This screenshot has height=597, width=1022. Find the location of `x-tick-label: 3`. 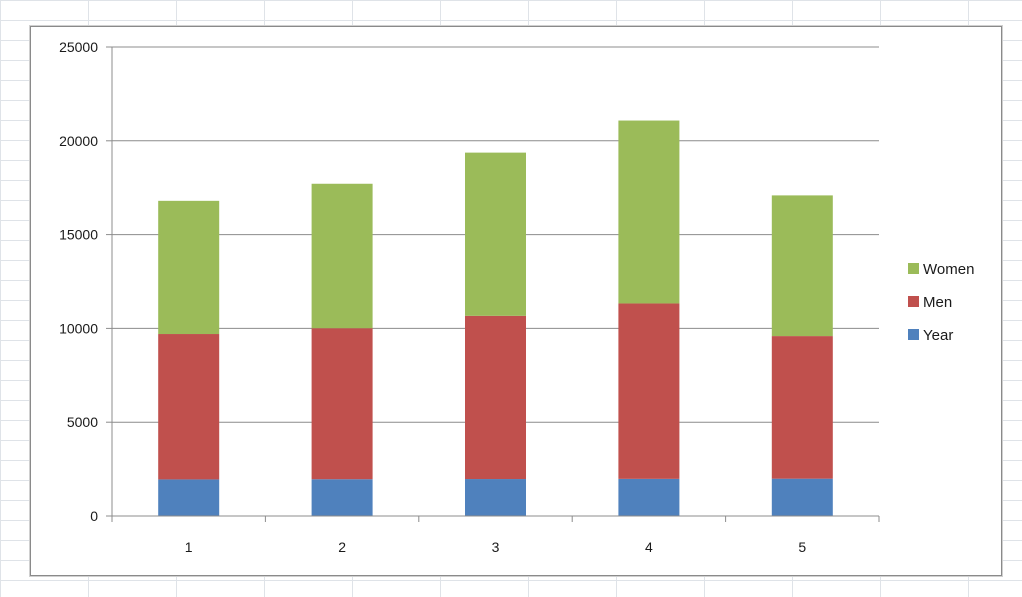

x-tick-label: 3 is located at coordinates (496, 547).